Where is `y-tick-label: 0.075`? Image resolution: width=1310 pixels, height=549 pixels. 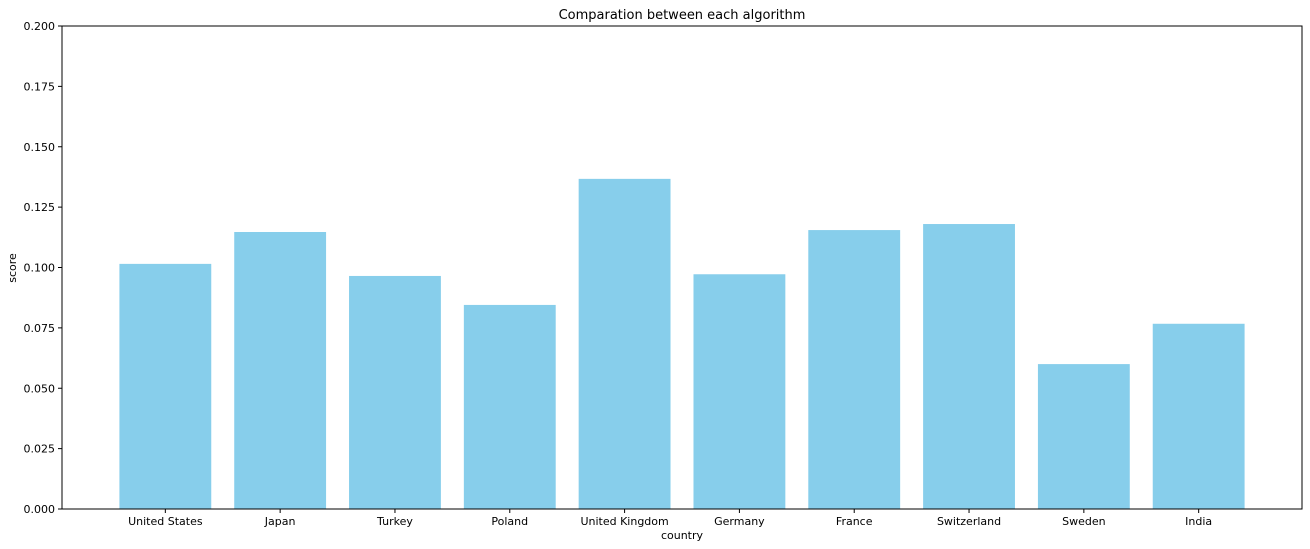 y-tick-label: 0.075 is located at coordinates (40, 328).